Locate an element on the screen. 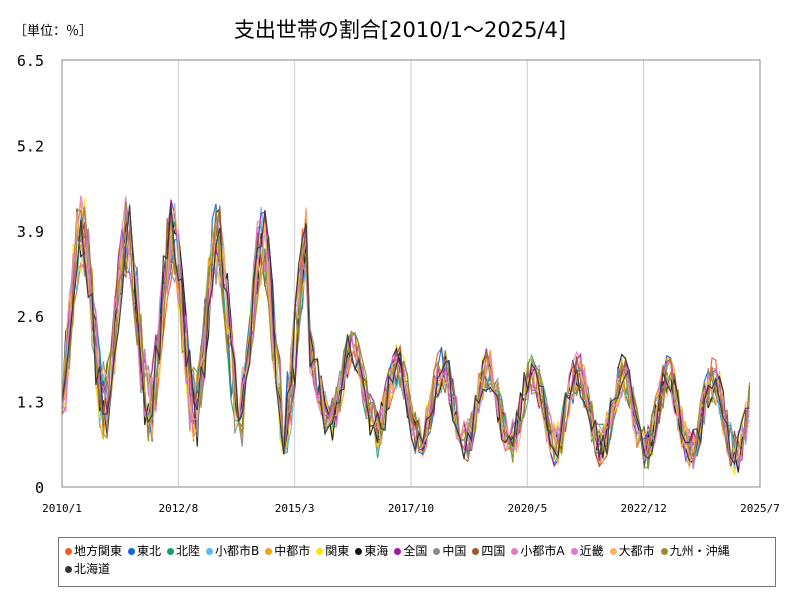  legend-item: 近畿 is located at coordinates (587, 551).